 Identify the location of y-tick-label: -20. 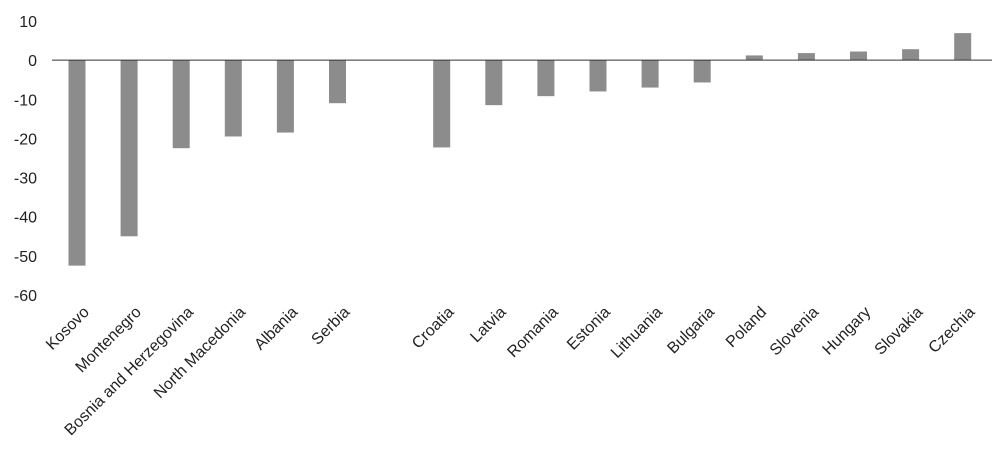
(25, 139).